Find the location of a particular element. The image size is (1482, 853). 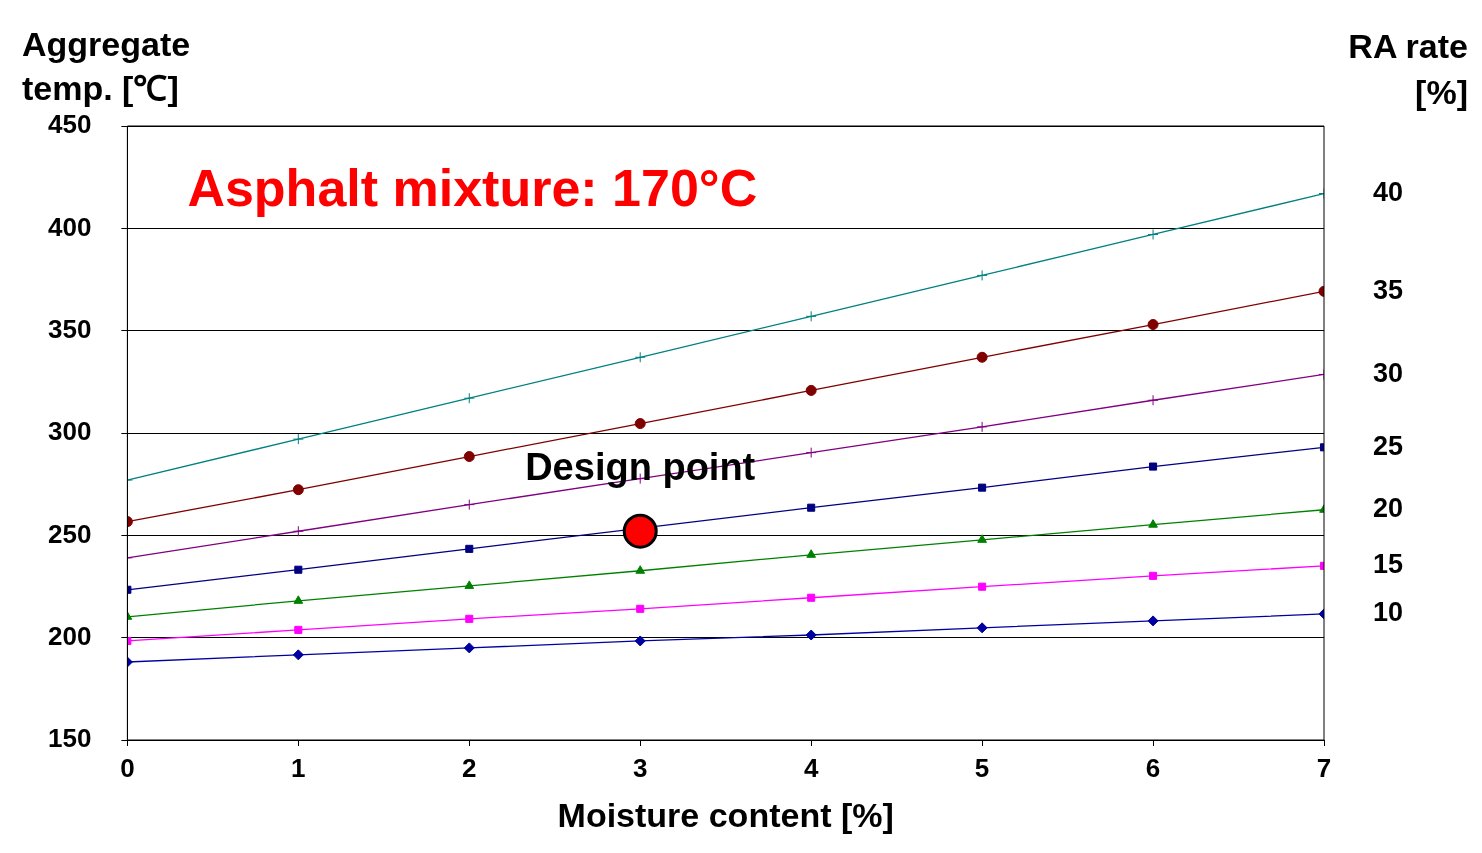

x-tick-label: 6 is located at coordinates (1153, 767).